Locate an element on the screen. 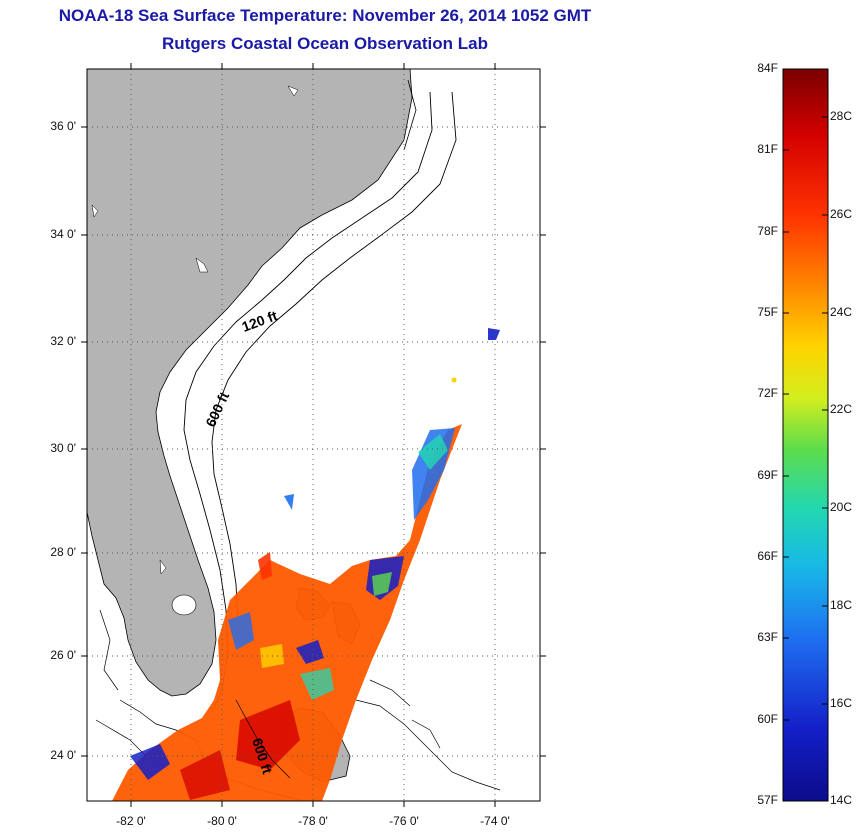 The width and height of the screenshot is (864, 832). colorbar-c-20: 20C is located at coordinates (841, 507).